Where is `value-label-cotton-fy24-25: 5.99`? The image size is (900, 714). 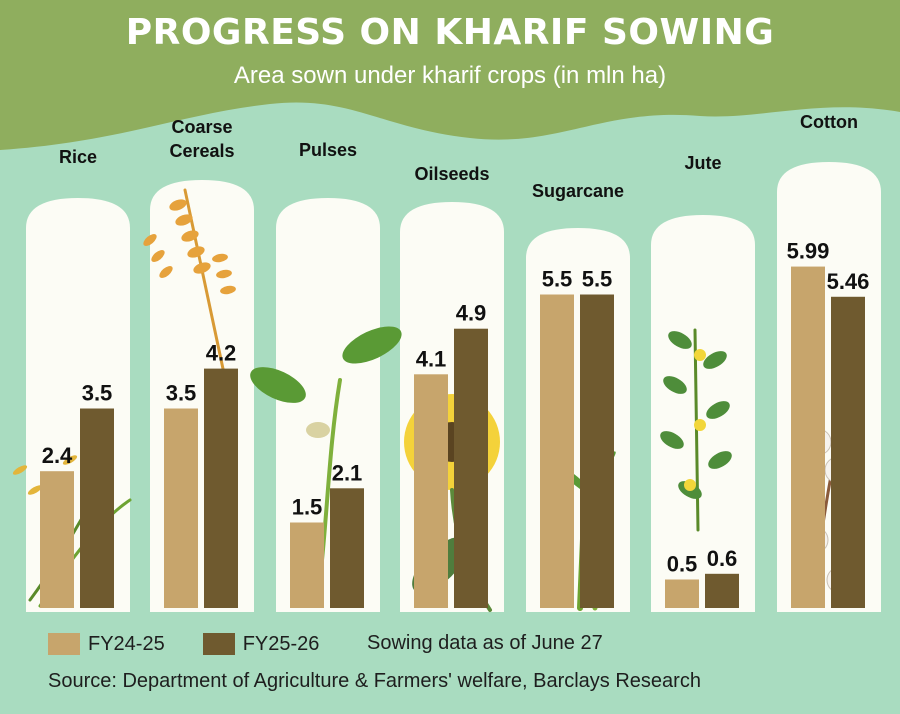
value-label-cotton-fy24-25: 5.99 is located at coordinates (808, 251).